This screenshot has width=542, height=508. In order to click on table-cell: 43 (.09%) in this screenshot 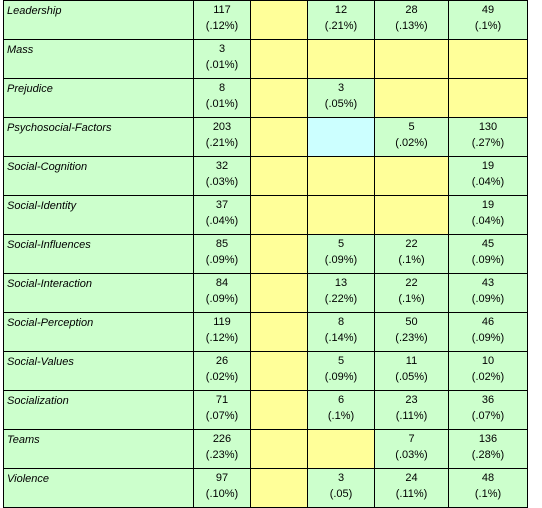, I will do `click(488, 293)`.